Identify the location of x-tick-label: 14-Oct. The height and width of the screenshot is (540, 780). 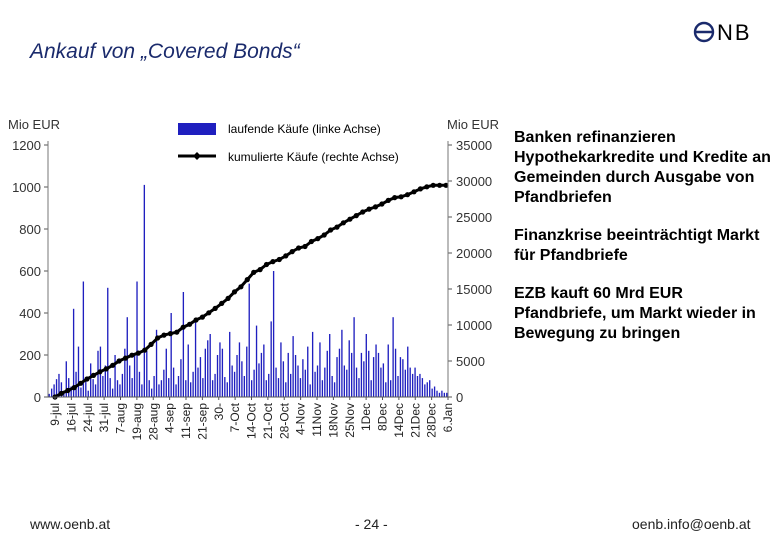
(252, 420).